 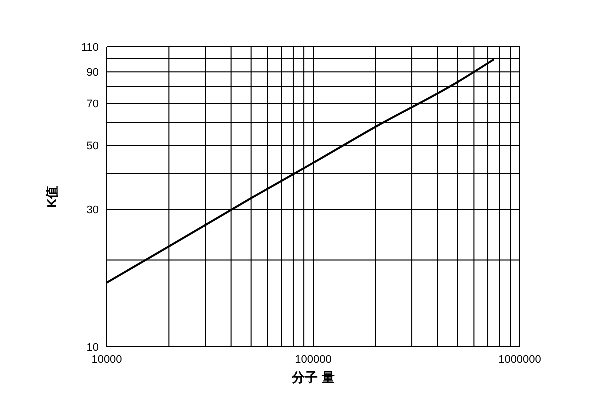 I want to click on y-tick-label: 30, so click(x=92, y=210).